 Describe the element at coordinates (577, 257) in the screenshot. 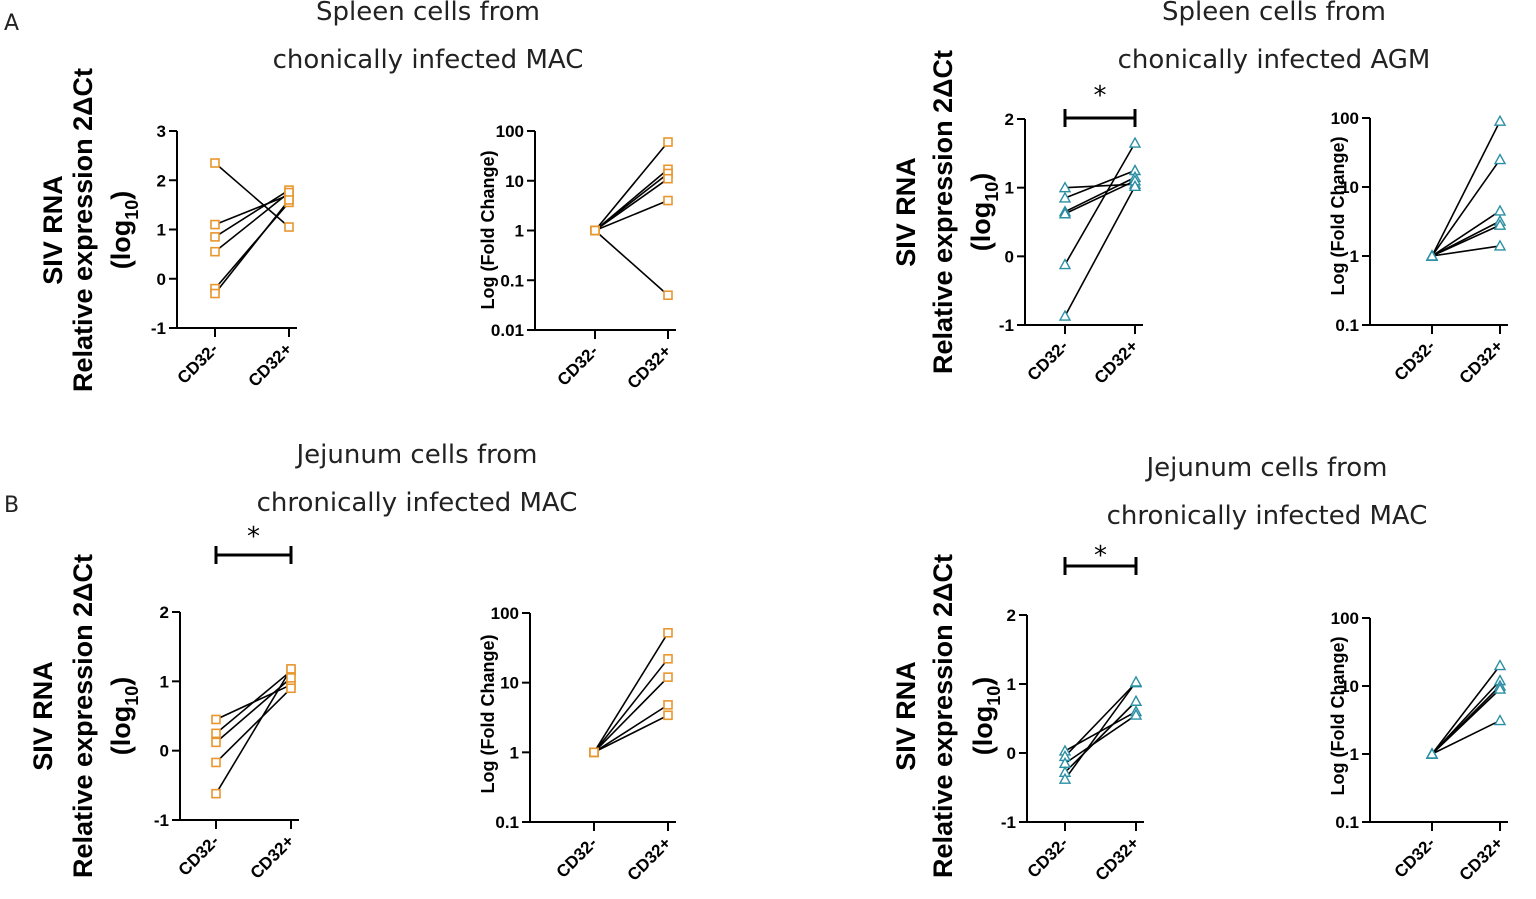

I see `chart-A_spleen_MAC_fold: Log (Fold Change) 0.01 0.1 1 10 100 CD32- CD32+` at that location.